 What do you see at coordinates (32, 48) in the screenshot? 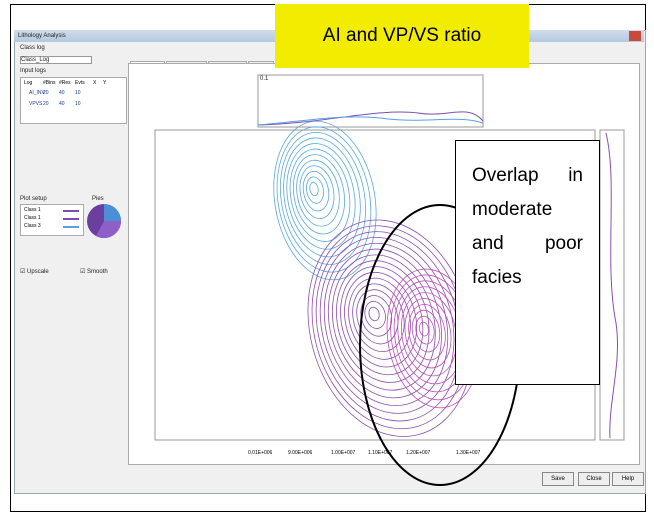
I see `class-log-label: Class log` at bounding box center [32, 48].